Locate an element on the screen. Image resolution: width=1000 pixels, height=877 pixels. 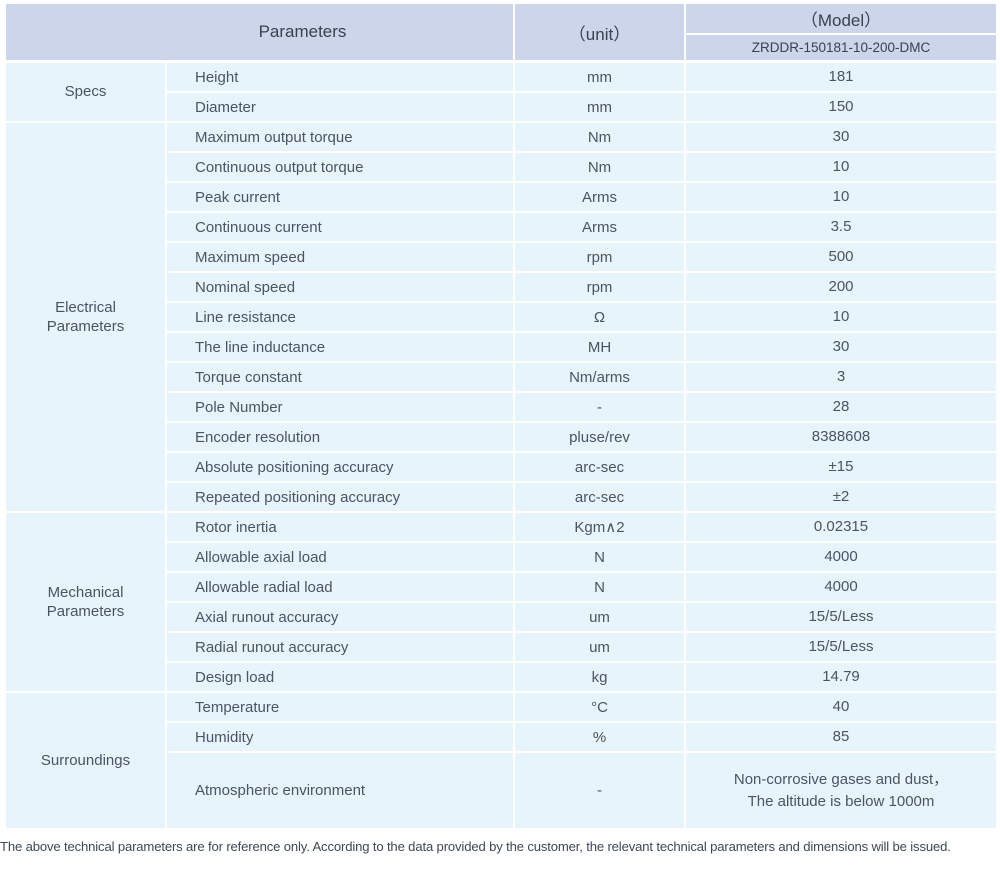
param-name-cell: Design load is located at coordinates (340, 677).